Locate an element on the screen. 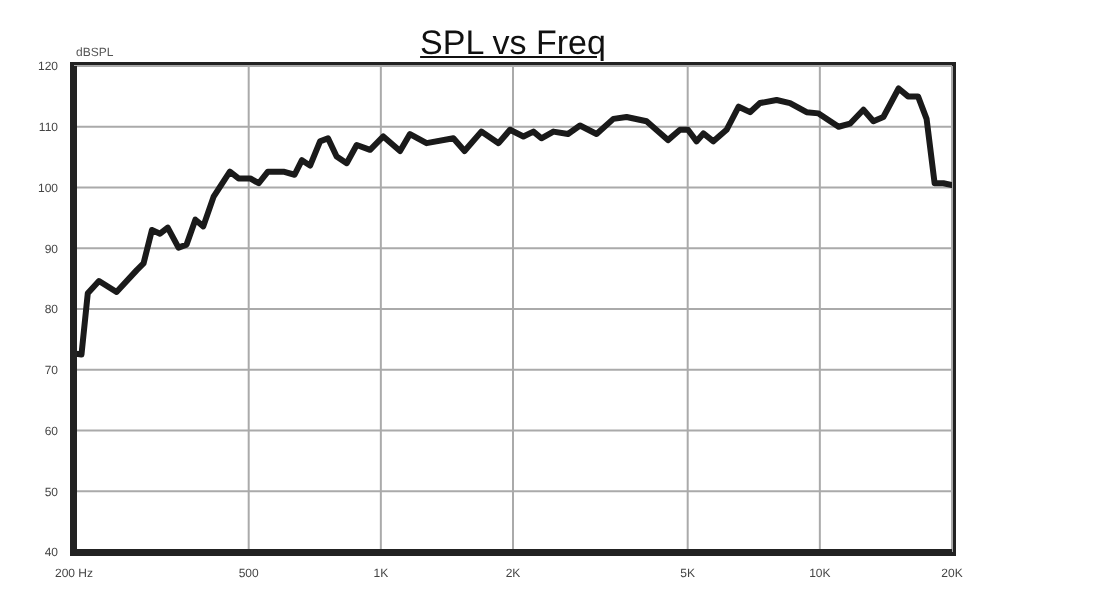 The image size is (1106, 590). chart-title: SPL vs Freq is located at coordinates (513, 43).